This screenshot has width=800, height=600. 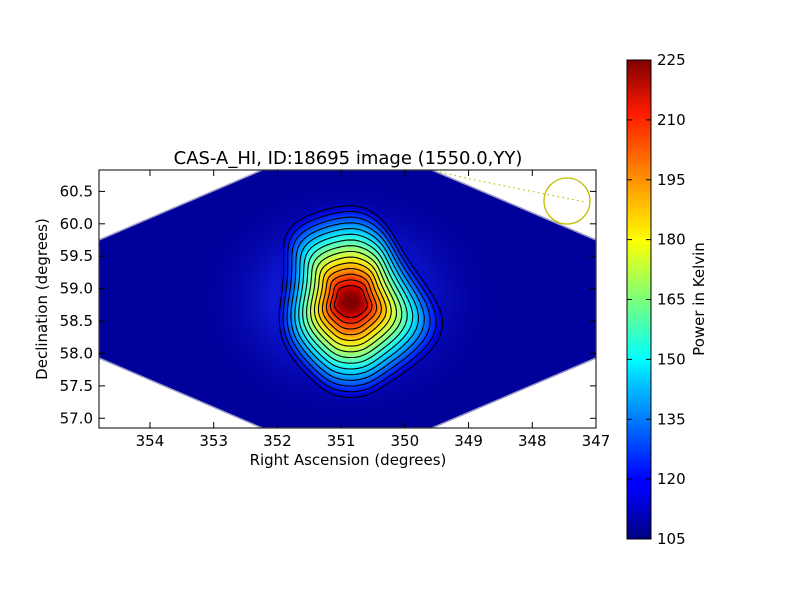 What do you see at coordinates (671, 300) in the screenshot?
I see `colorbar-tick-label: 165` at bounding box center [671, 300].